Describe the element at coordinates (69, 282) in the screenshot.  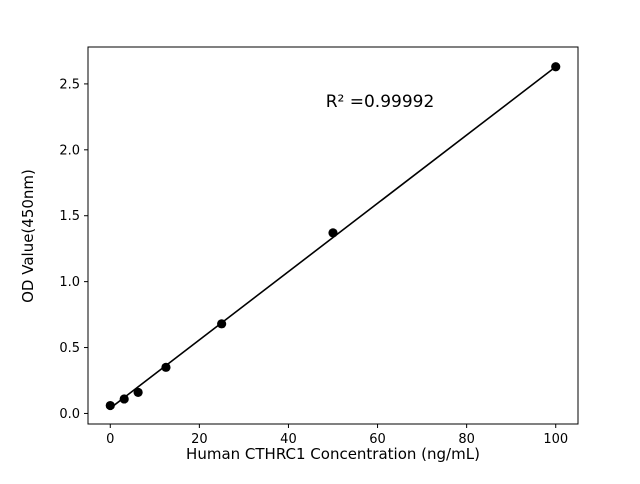
I see `y-tick-label: 1.0` at that location.